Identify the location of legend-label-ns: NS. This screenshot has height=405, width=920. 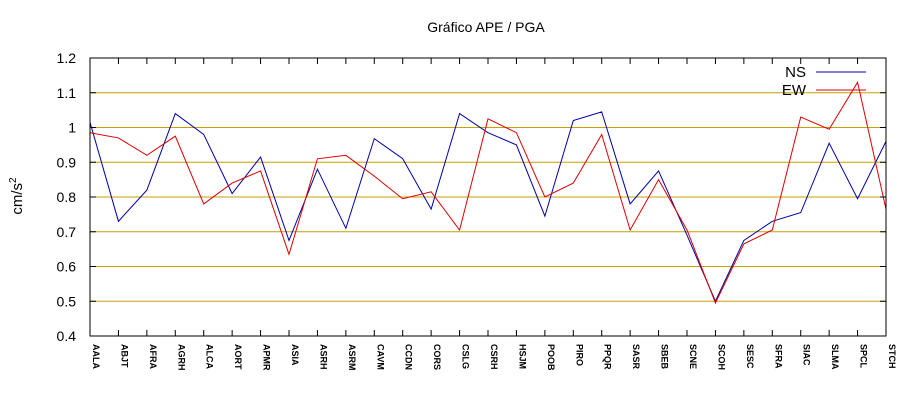
(795, 72).